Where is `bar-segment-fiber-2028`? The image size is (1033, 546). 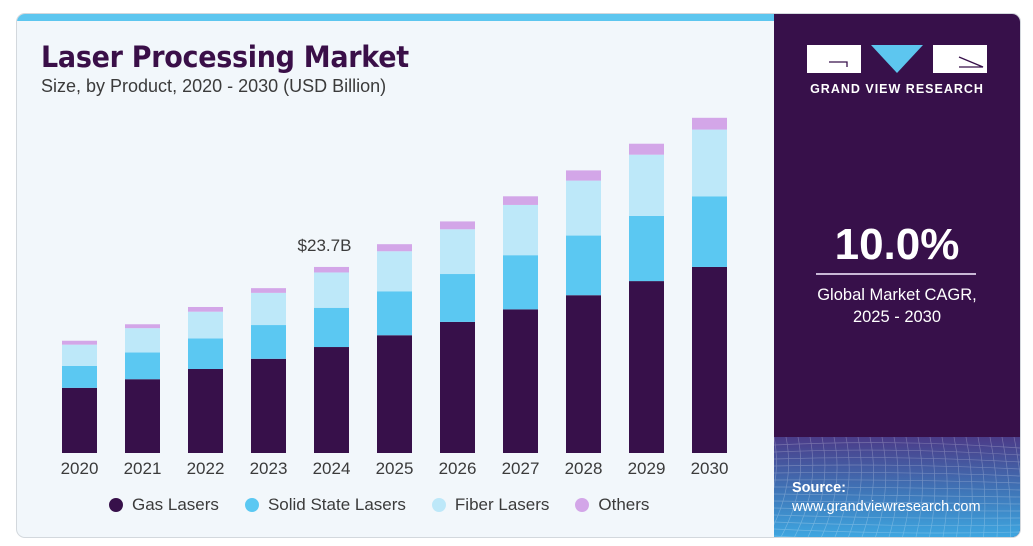
bar-segment-fiber-2028 is located at coordinates (583, 208).